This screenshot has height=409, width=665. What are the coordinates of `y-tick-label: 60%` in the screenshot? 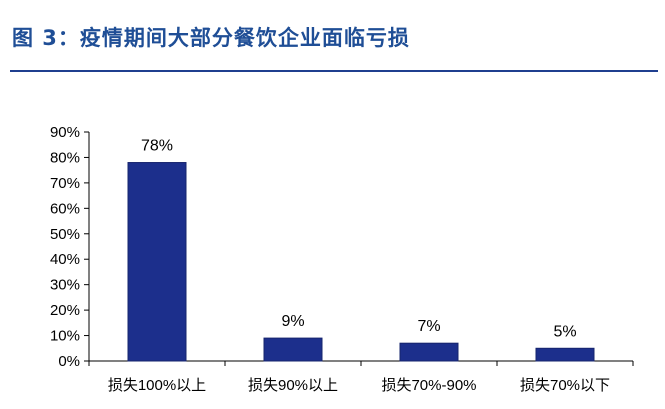 It's located at (65, 208).